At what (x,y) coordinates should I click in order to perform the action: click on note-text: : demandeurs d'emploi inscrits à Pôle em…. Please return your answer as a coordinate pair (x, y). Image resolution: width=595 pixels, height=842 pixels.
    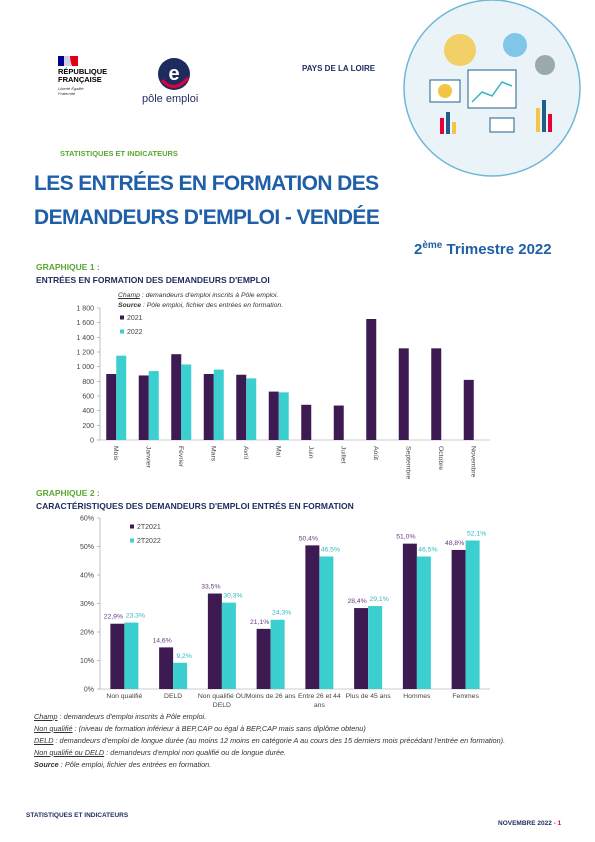
    Looking at the image, I should click on (209, 295).